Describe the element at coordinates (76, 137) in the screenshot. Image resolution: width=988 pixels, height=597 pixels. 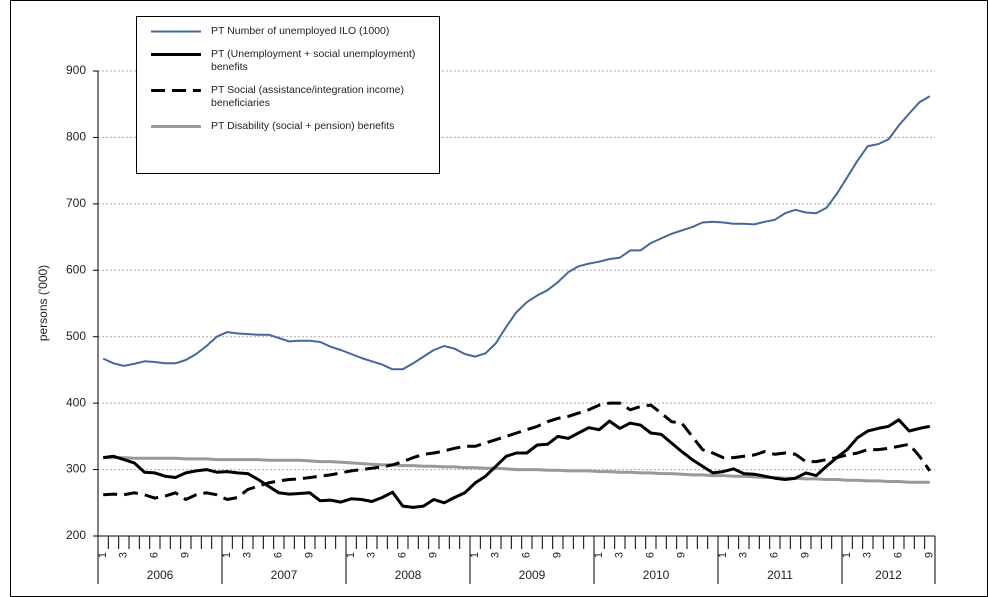
I see `y-tick-label: 800` at that location.